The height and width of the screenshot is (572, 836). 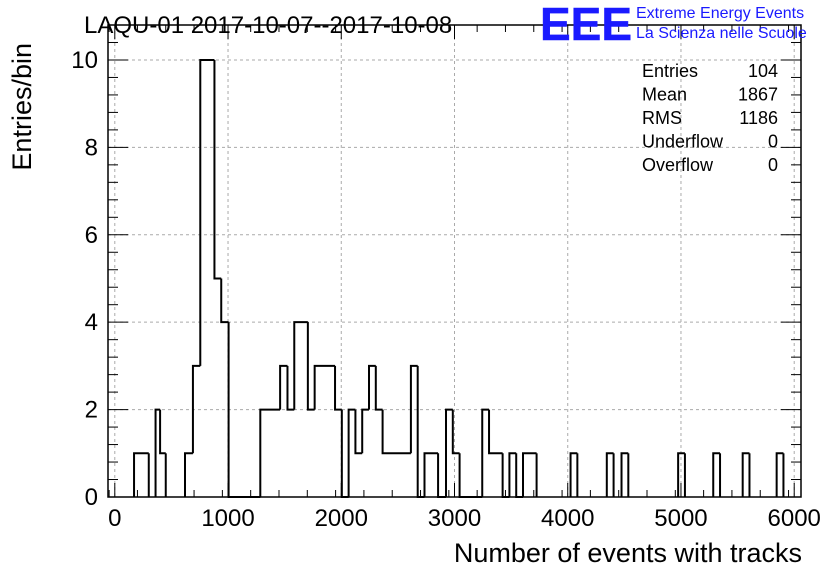 What do you see at coordinates (758, 95) in the screenshot?
I see `stats-value: 1867` at bounding box center [758, 95].